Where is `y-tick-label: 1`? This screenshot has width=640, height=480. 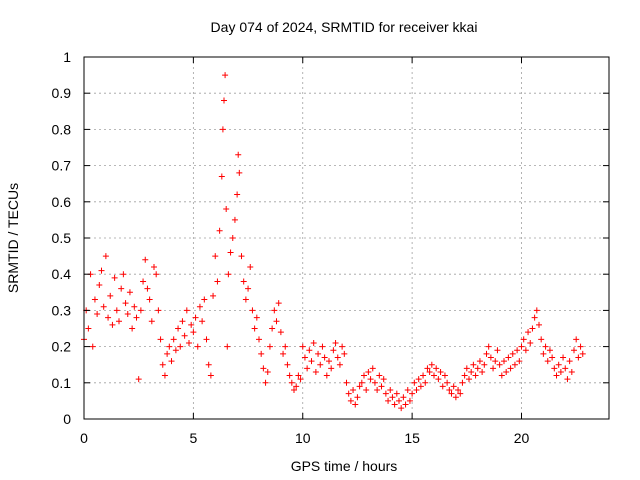 y-tick-label: 1 is located at coordinates (67, 57).